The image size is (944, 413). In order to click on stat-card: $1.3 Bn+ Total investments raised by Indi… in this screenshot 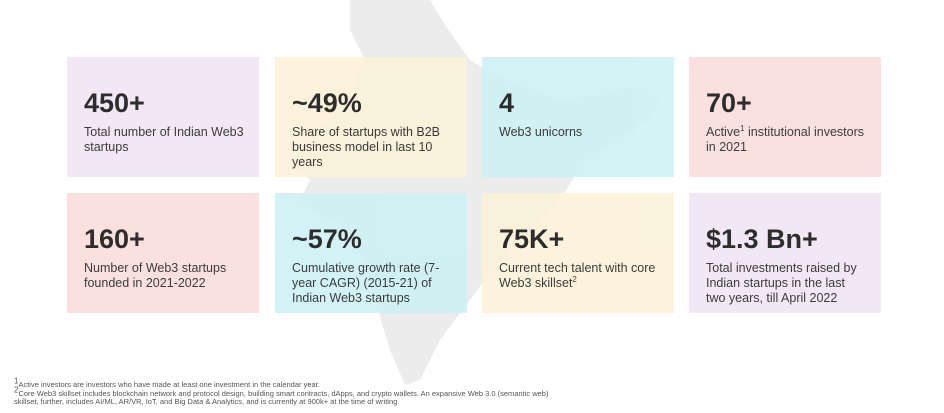, I will do `click(785, 253)`.